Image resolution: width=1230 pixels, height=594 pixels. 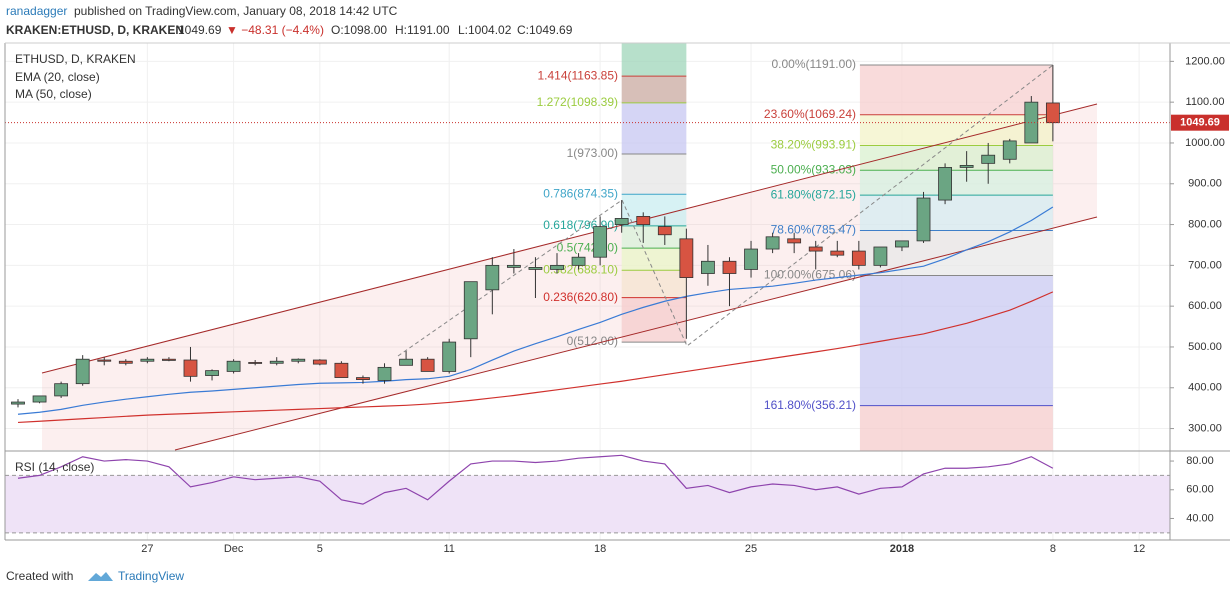 I want to click on legend-entry: ETHUSD, D, KRAKEN, so click(x=75, y=59).